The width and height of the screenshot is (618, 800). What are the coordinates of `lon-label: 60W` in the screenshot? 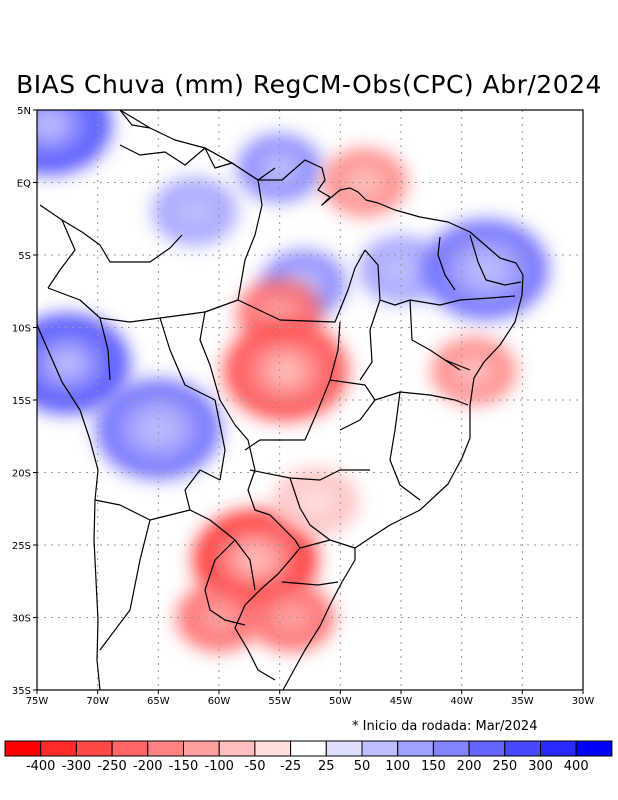 It's located at (219, 701).